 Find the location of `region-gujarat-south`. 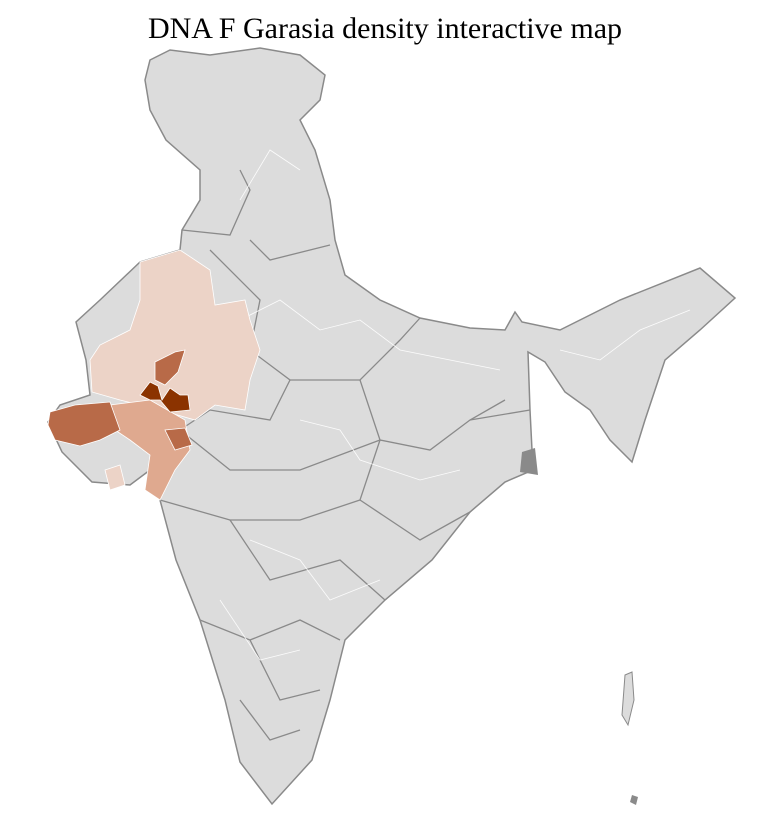

region-gujarat-south is located at coordinates (150, 450).